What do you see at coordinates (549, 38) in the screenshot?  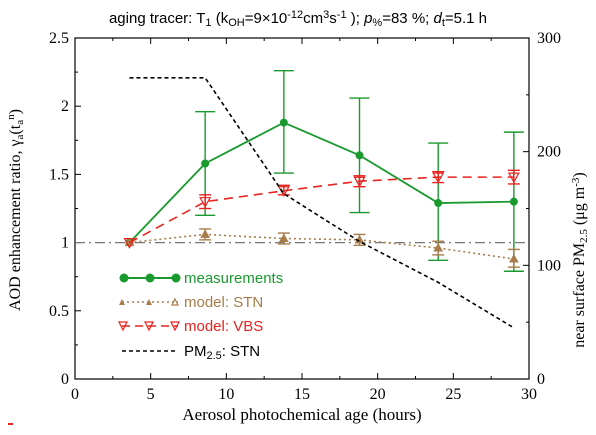 I see `y2-tick-label: 300` at bounding box center [549, 38].